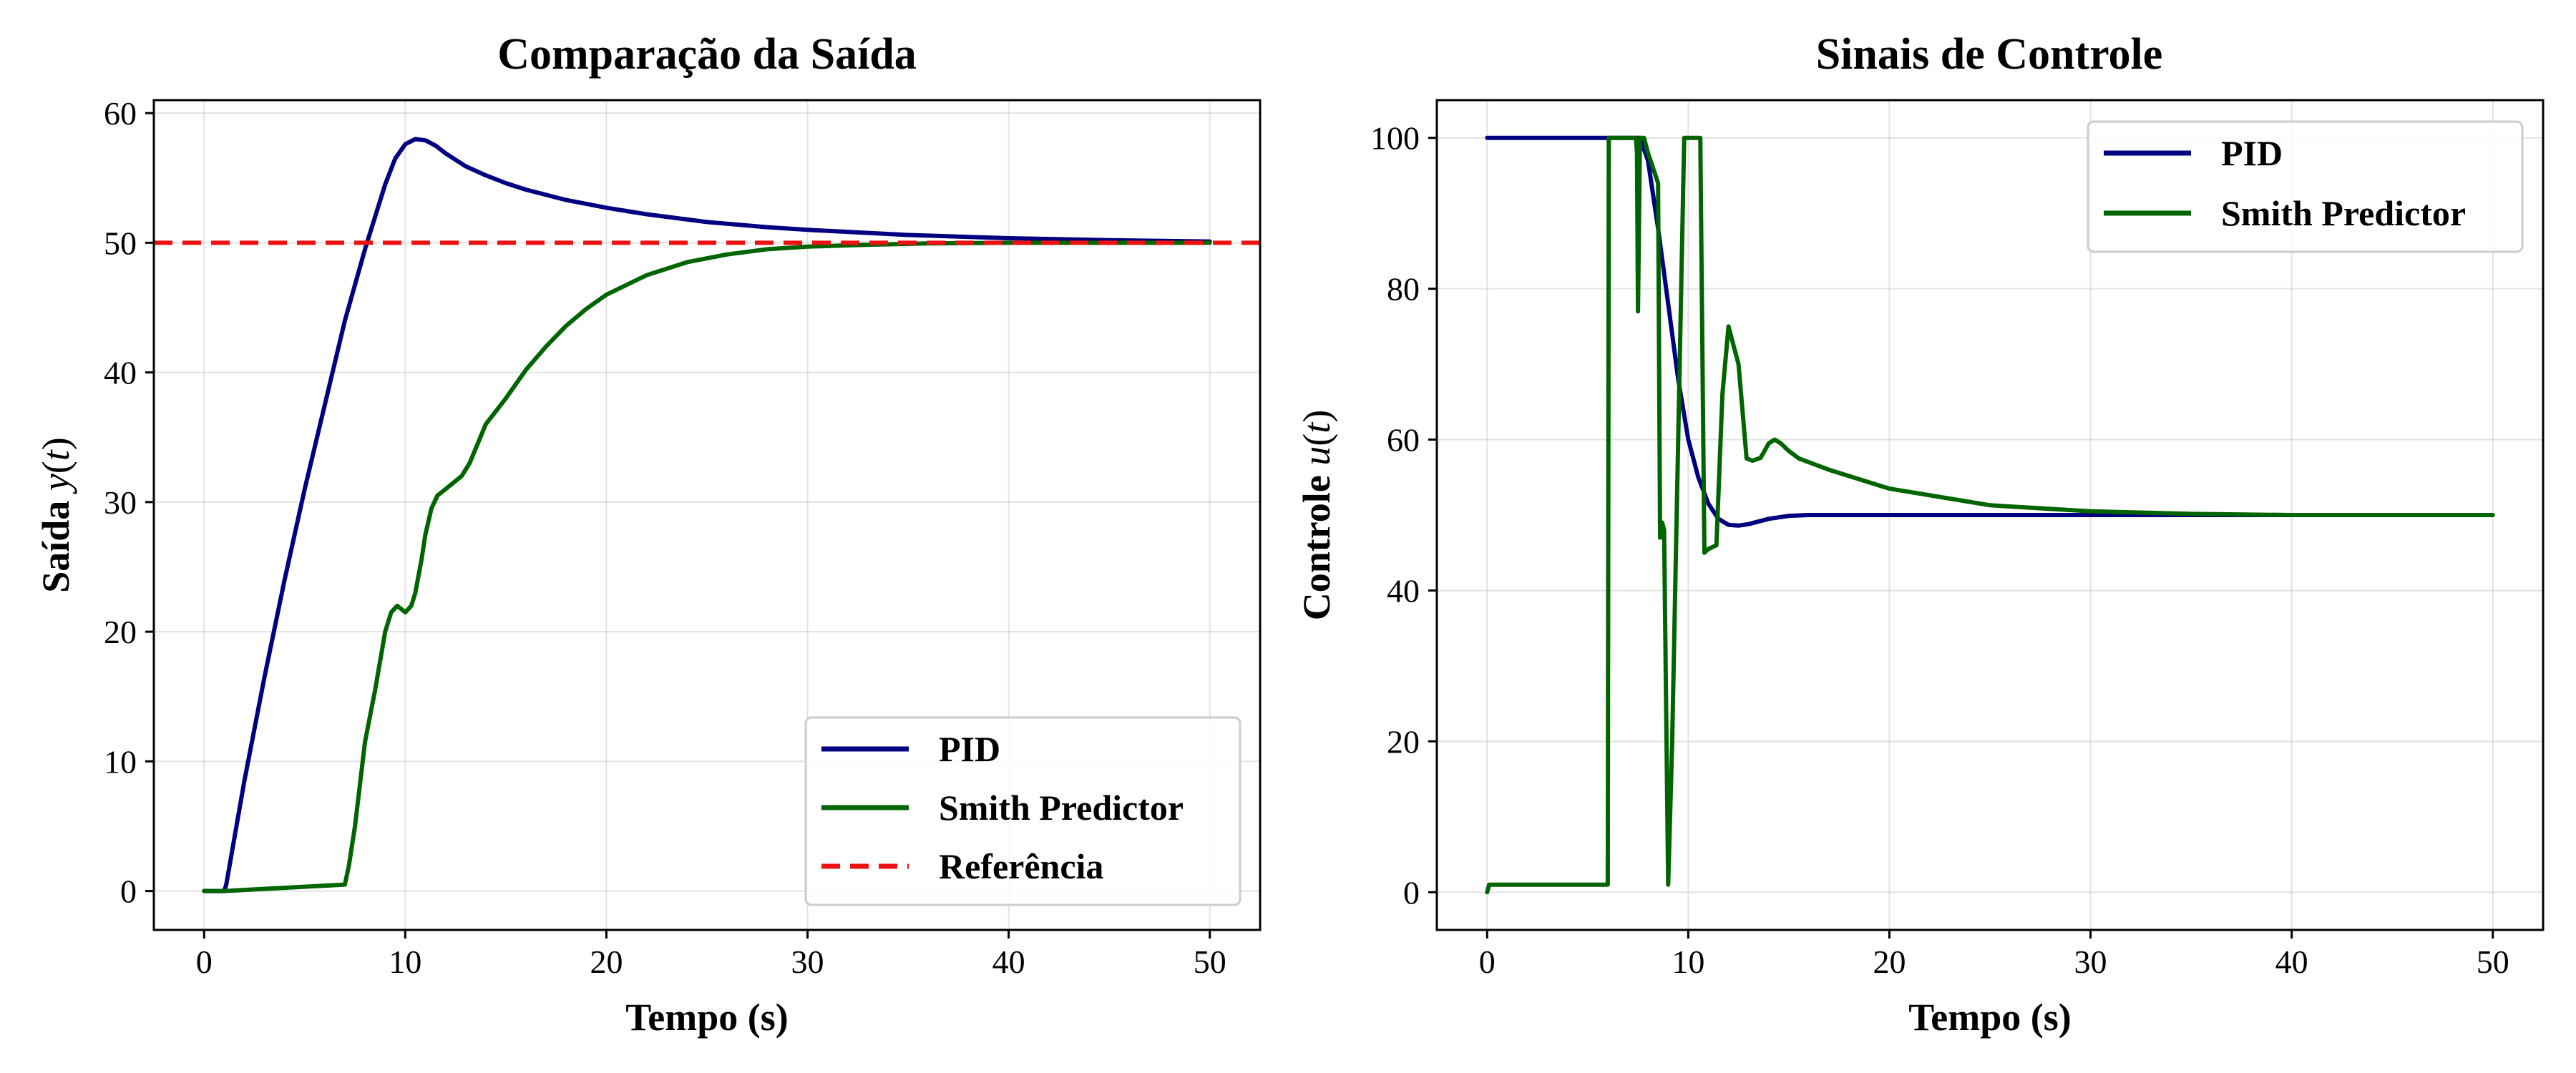 The width and height of the screenshot is (2576, 1073). What do you see at coordinates (1989, 54) in the screenshot?
I see `chart-title: Sinais de Controle` at bounding box center [1989, 54].